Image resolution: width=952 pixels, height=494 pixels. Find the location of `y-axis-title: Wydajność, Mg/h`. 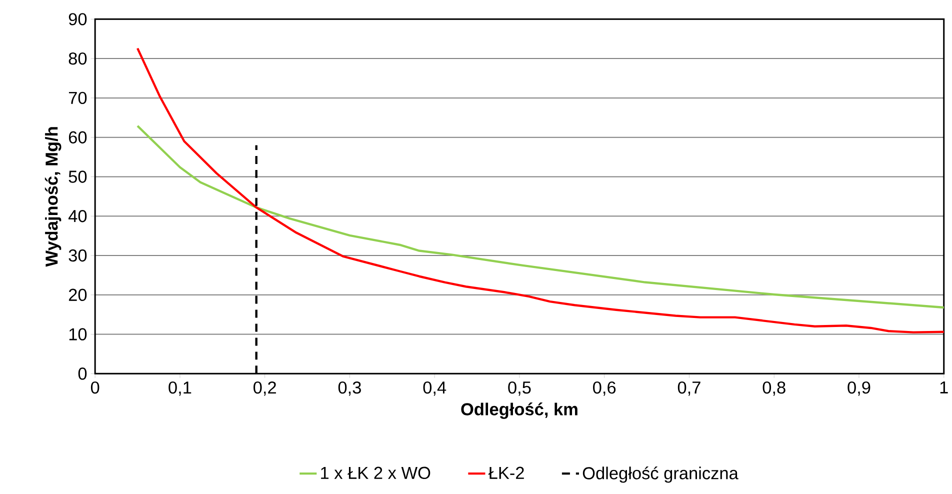

y-axis-title: Wydajność, Mg/h is located at coordinates (53, 197).